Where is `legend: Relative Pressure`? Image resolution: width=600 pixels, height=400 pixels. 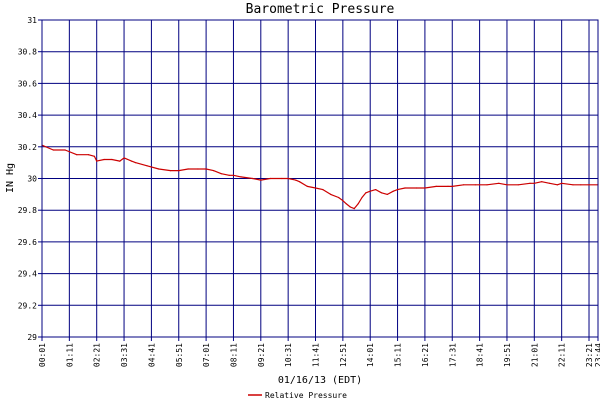
legend: Relative Pressure is located at coordinates (297, 395).